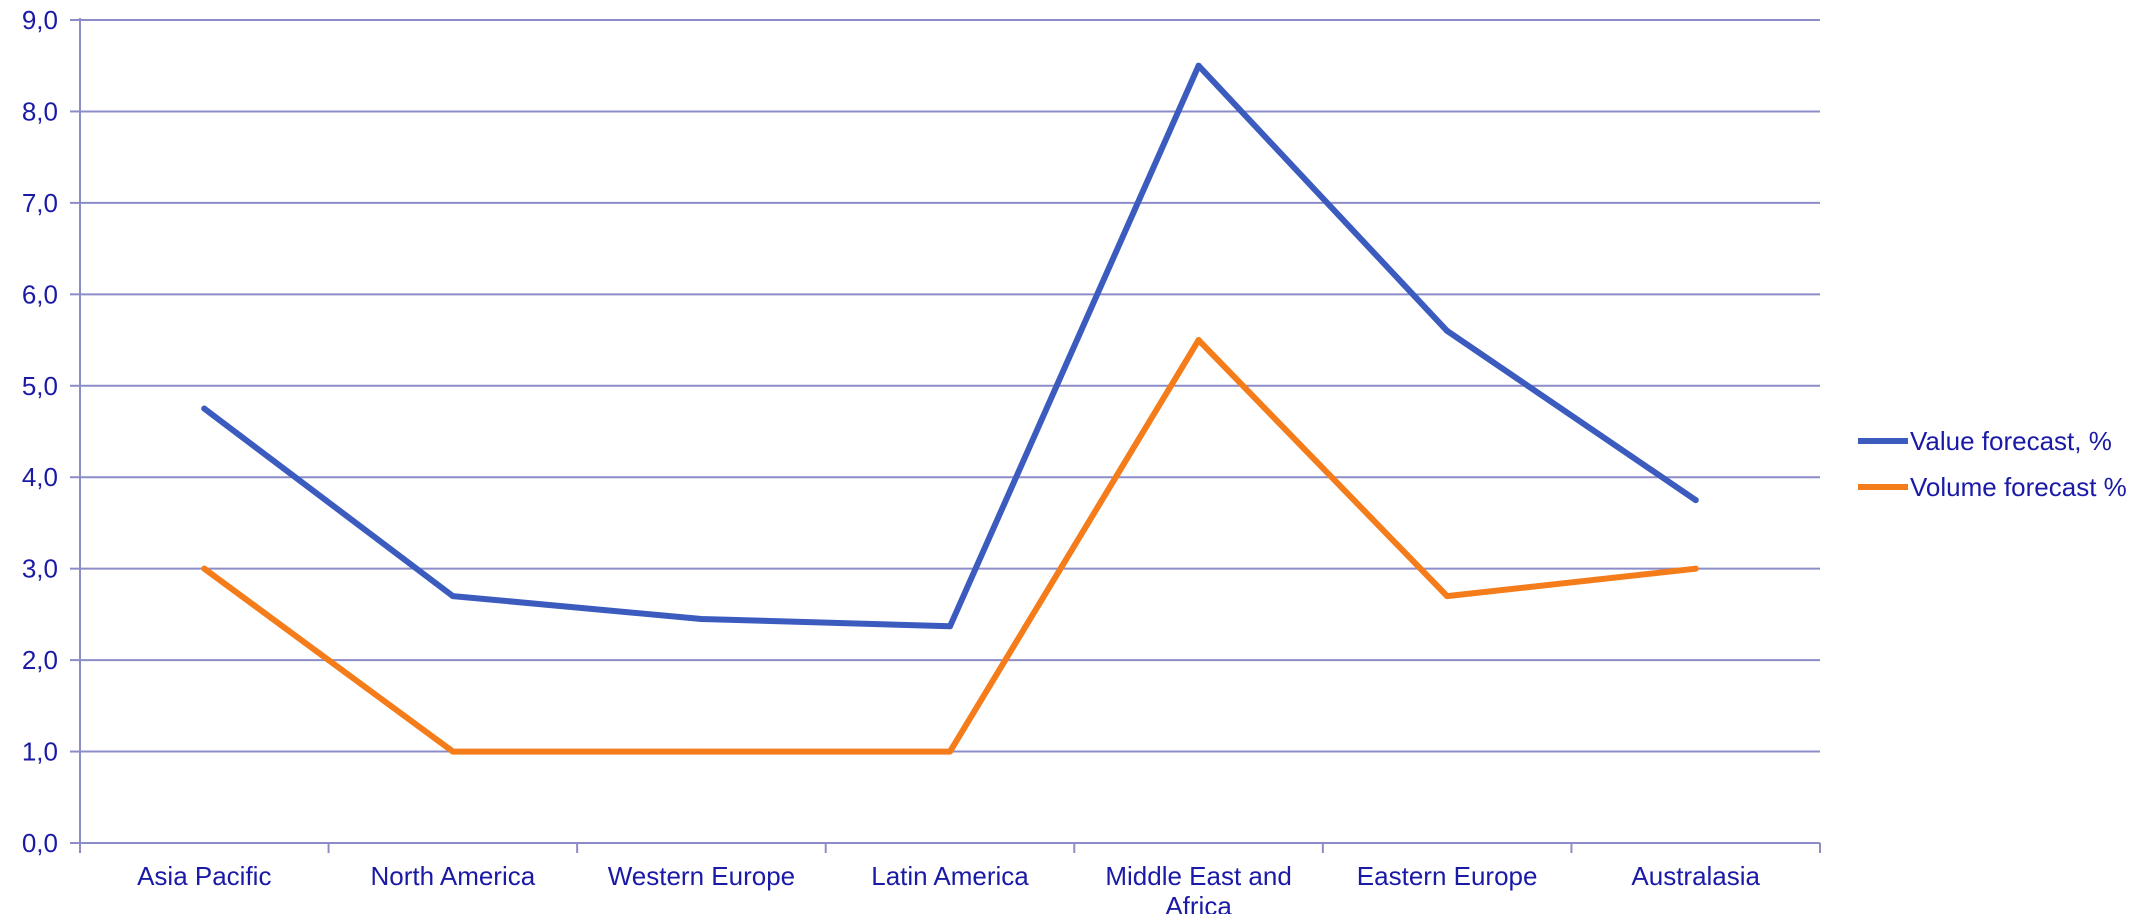 This screenshot has height=914, width=2152. I want to click on y-tick-label: 8,0, so click(40, 111).